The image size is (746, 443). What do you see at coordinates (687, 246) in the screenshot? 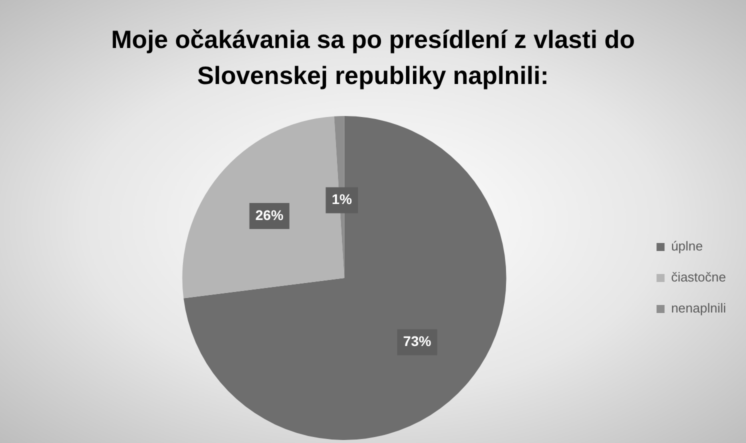
I see `legend-label: úplne` at bounding box center [687, 246].